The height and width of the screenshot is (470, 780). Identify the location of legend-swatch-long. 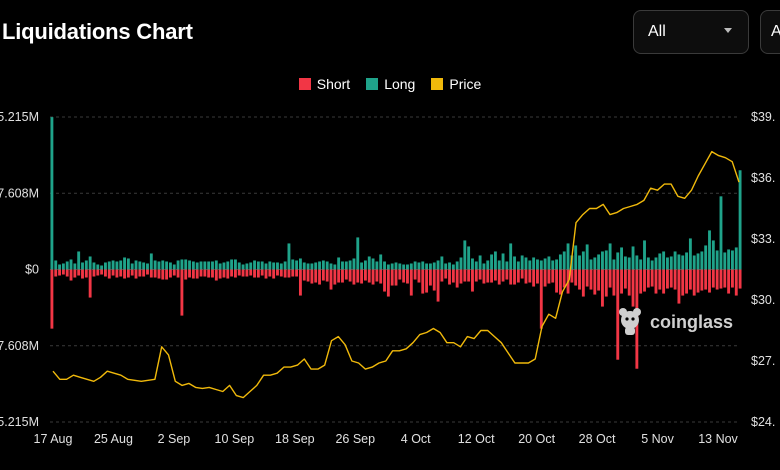
(372, 84).